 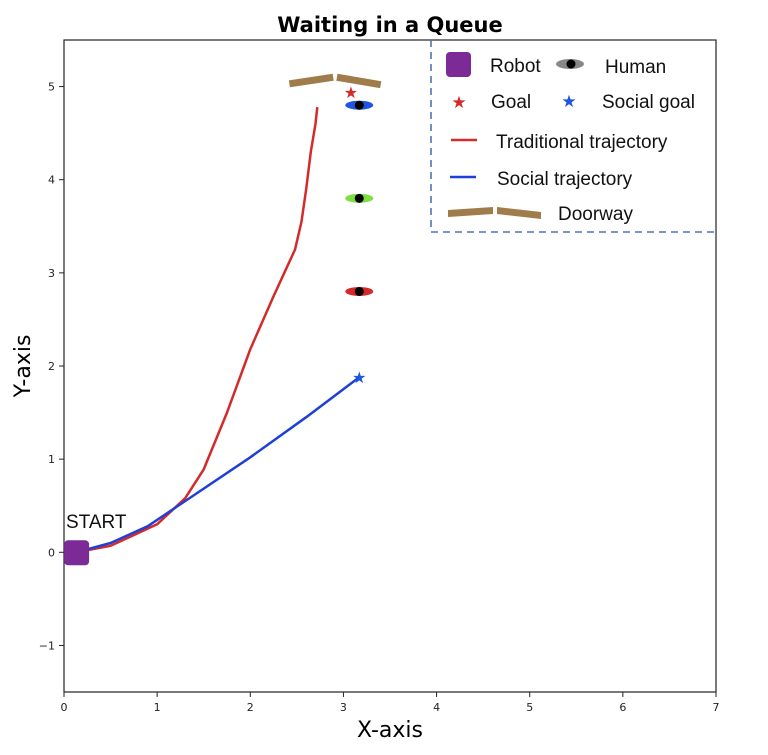 I want to click on legend-robot: Robot, so click(x=515, y=66).